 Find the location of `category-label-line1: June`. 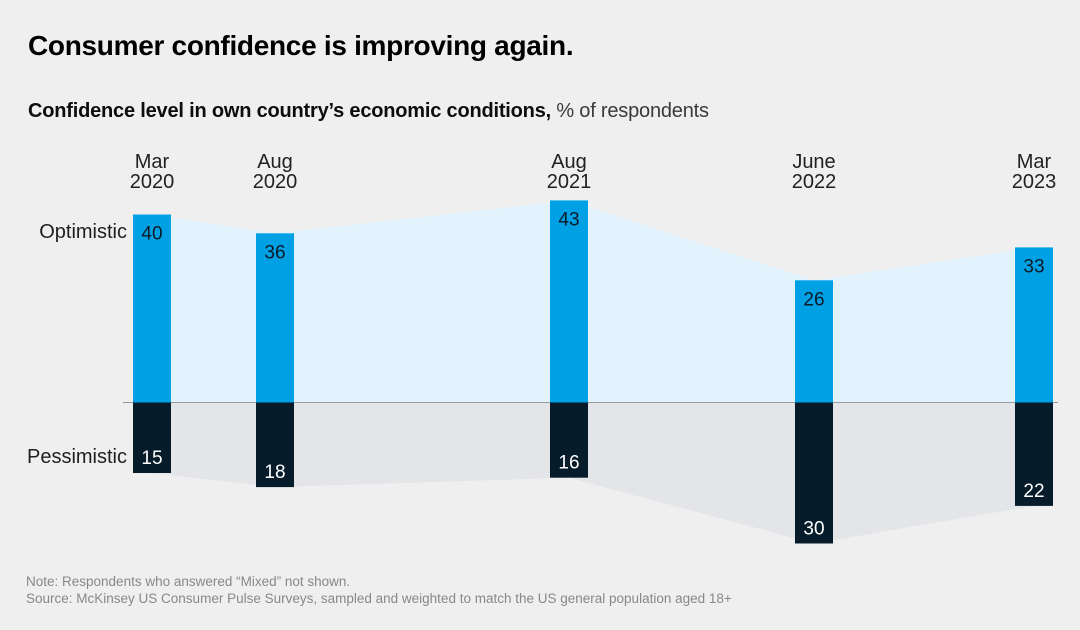

category-label-line1: June is located at coordinates (813, 162).